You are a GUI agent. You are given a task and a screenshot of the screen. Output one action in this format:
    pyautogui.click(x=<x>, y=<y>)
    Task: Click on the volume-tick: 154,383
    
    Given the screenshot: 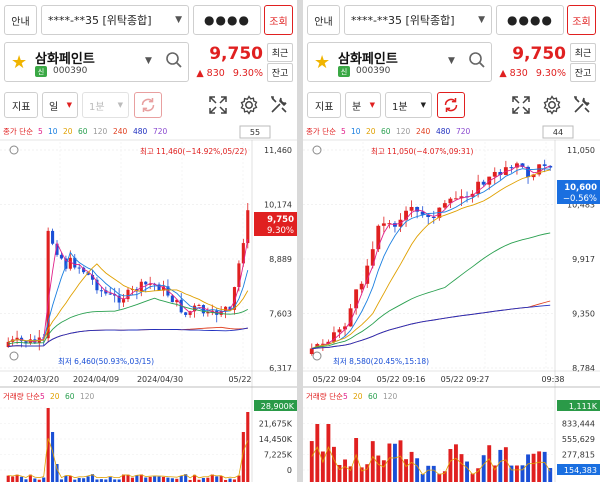 What is the action you would take?
    pyautogui.click(x=580, y=470)
    